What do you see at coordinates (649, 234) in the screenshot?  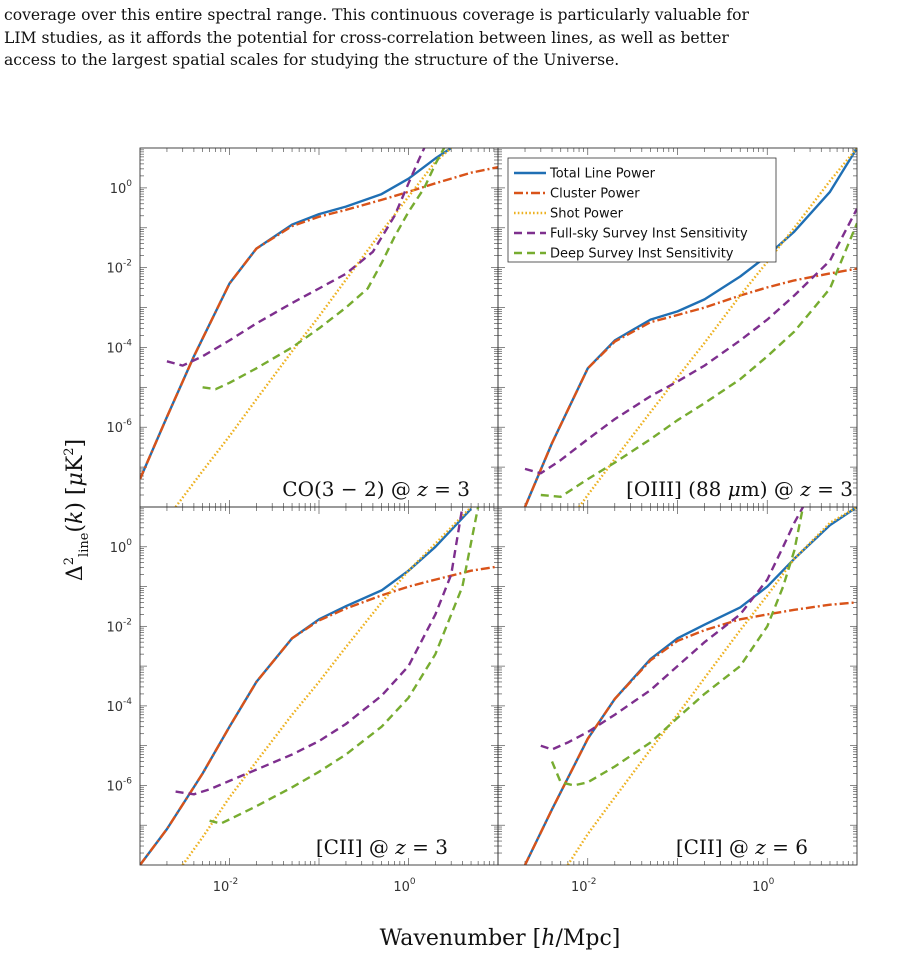 I see `legend-label: Full-sky Survey Inst Sensitivity` at bounding box center [649, 234].